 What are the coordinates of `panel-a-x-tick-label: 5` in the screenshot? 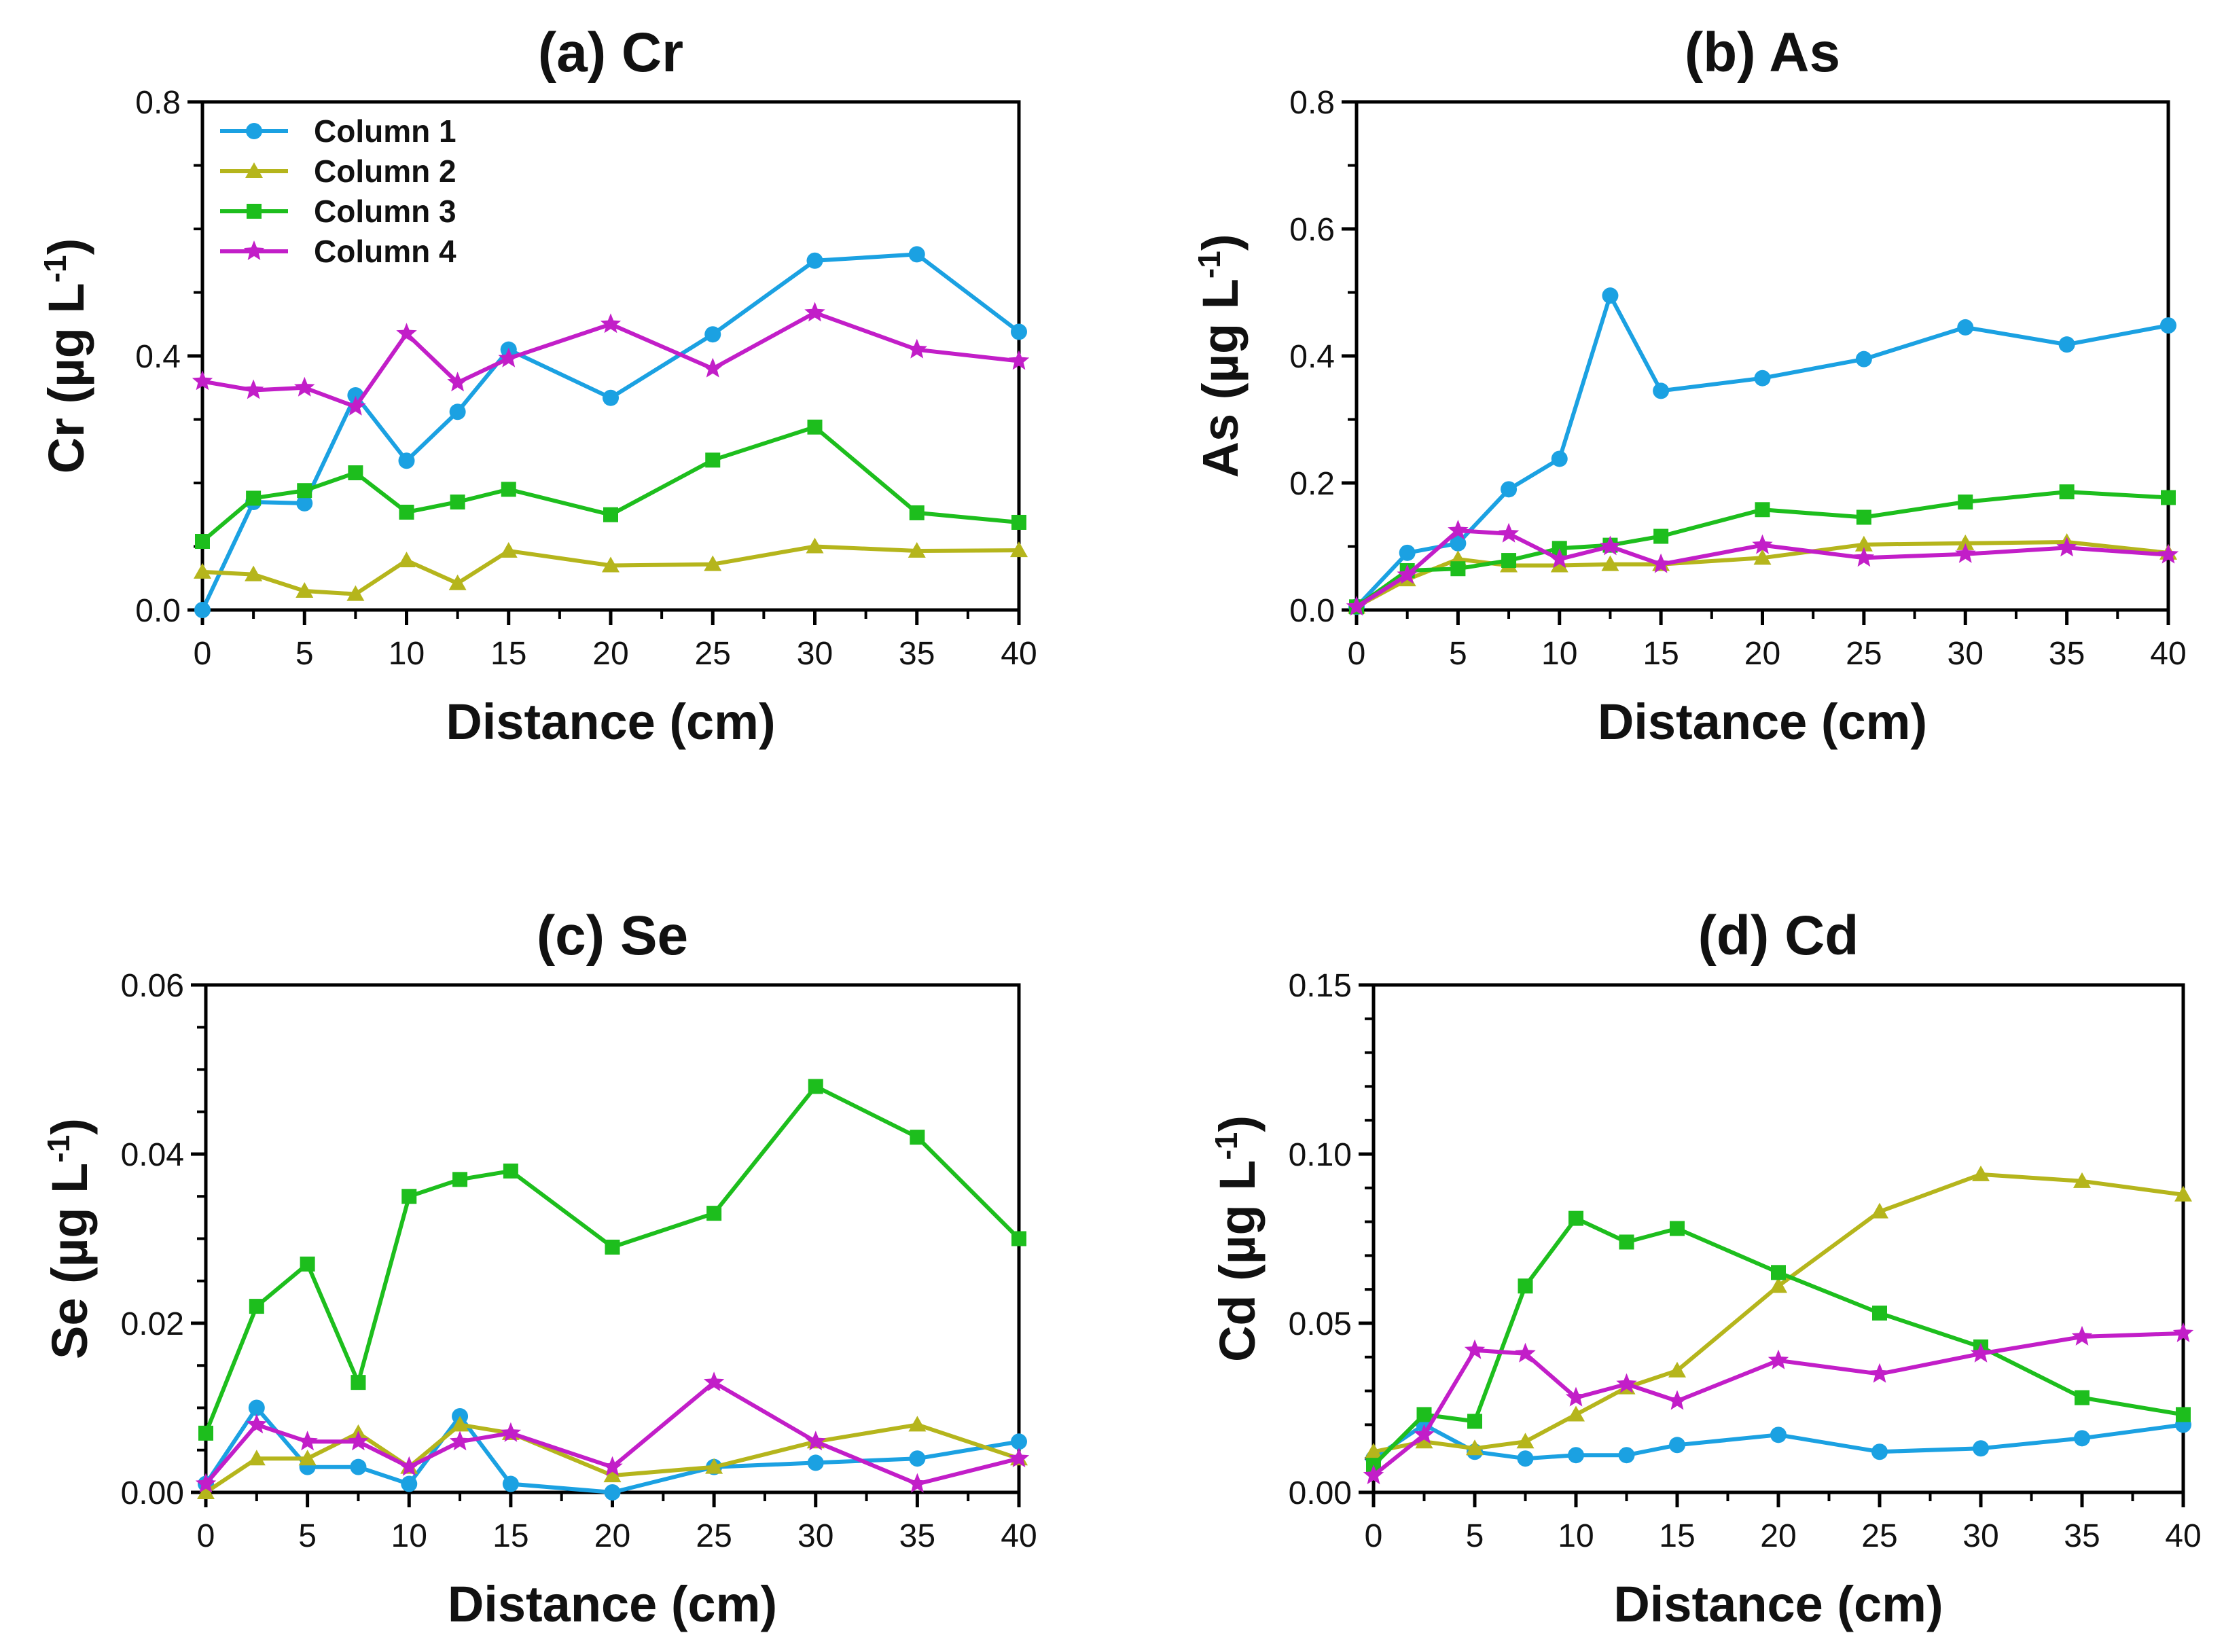 It's located at (304, 654).